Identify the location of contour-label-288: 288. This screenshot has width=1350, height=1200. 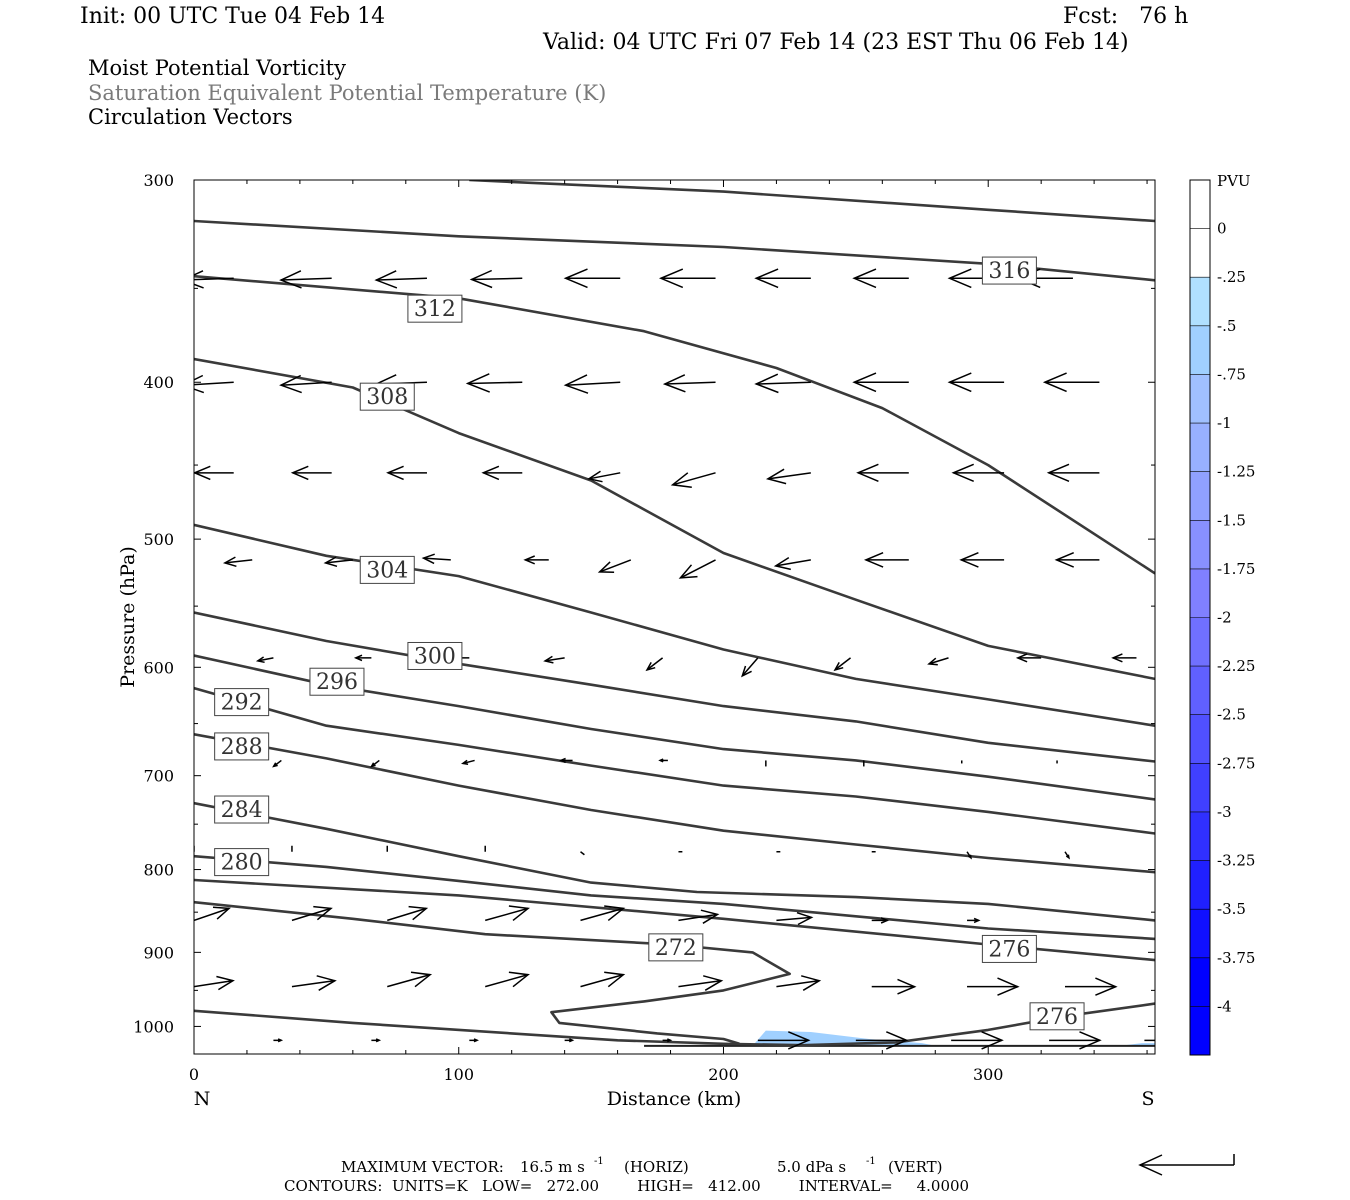
(242, 747).